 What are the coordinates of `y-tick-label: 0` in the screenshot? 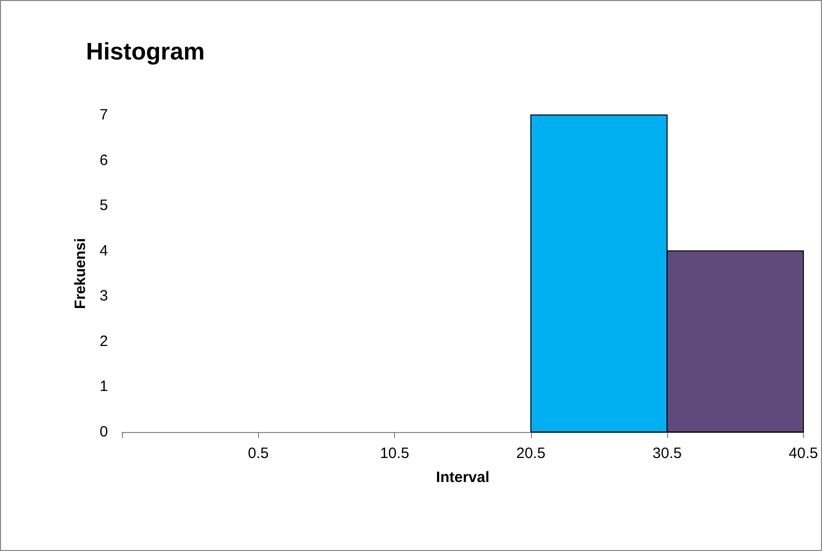 It's located at (104, 432).